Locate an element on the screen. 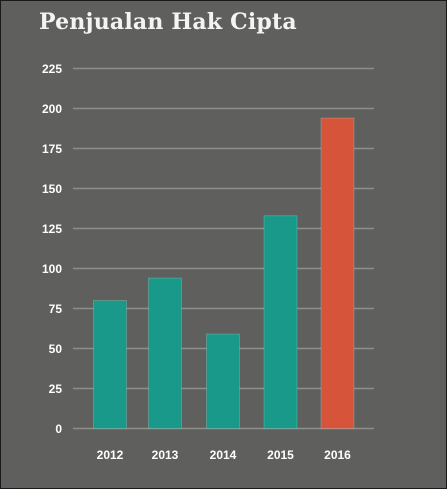  y-tick-label: 100 is located at coordinates (52, 269).